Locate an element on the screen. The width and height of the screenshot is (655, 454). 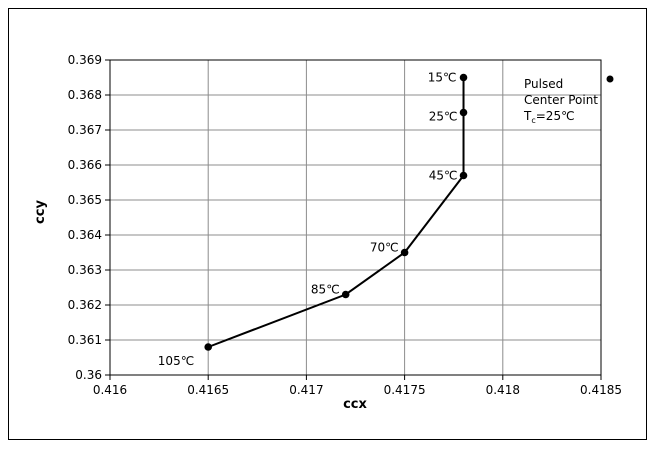
legend-tc-rest: =25℃ is located at coordinates (555, 116).